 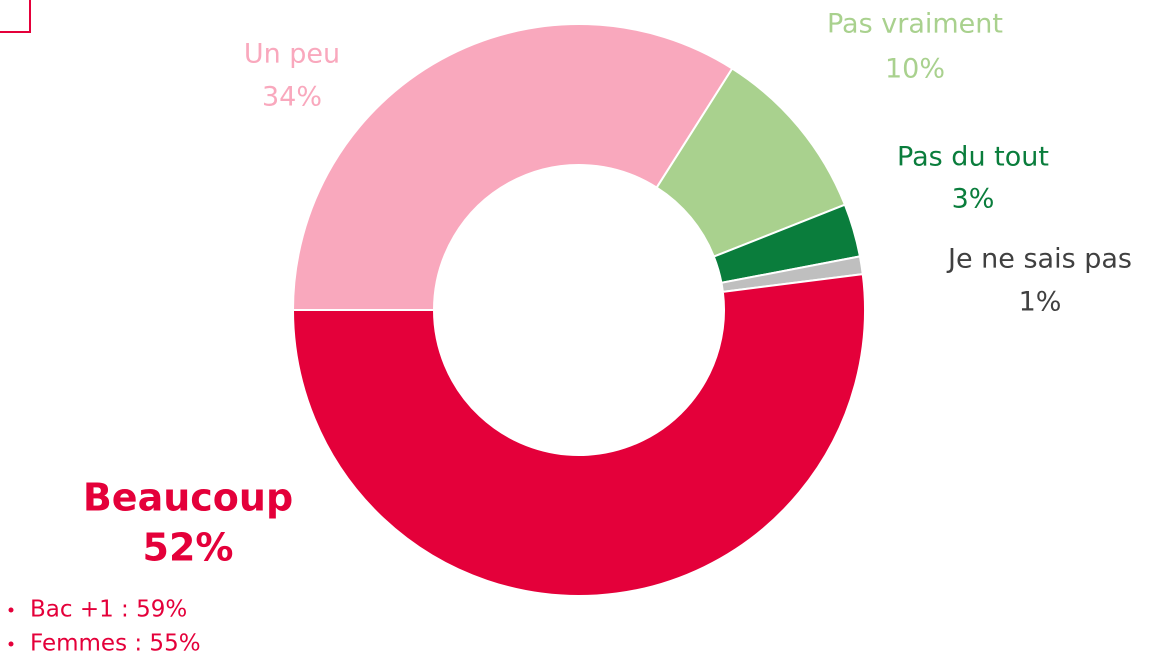 What do you see at coordinates (188, 548) in the screenshot?
I see `segment-value-label: 52%` at bounding box center [188, 548].